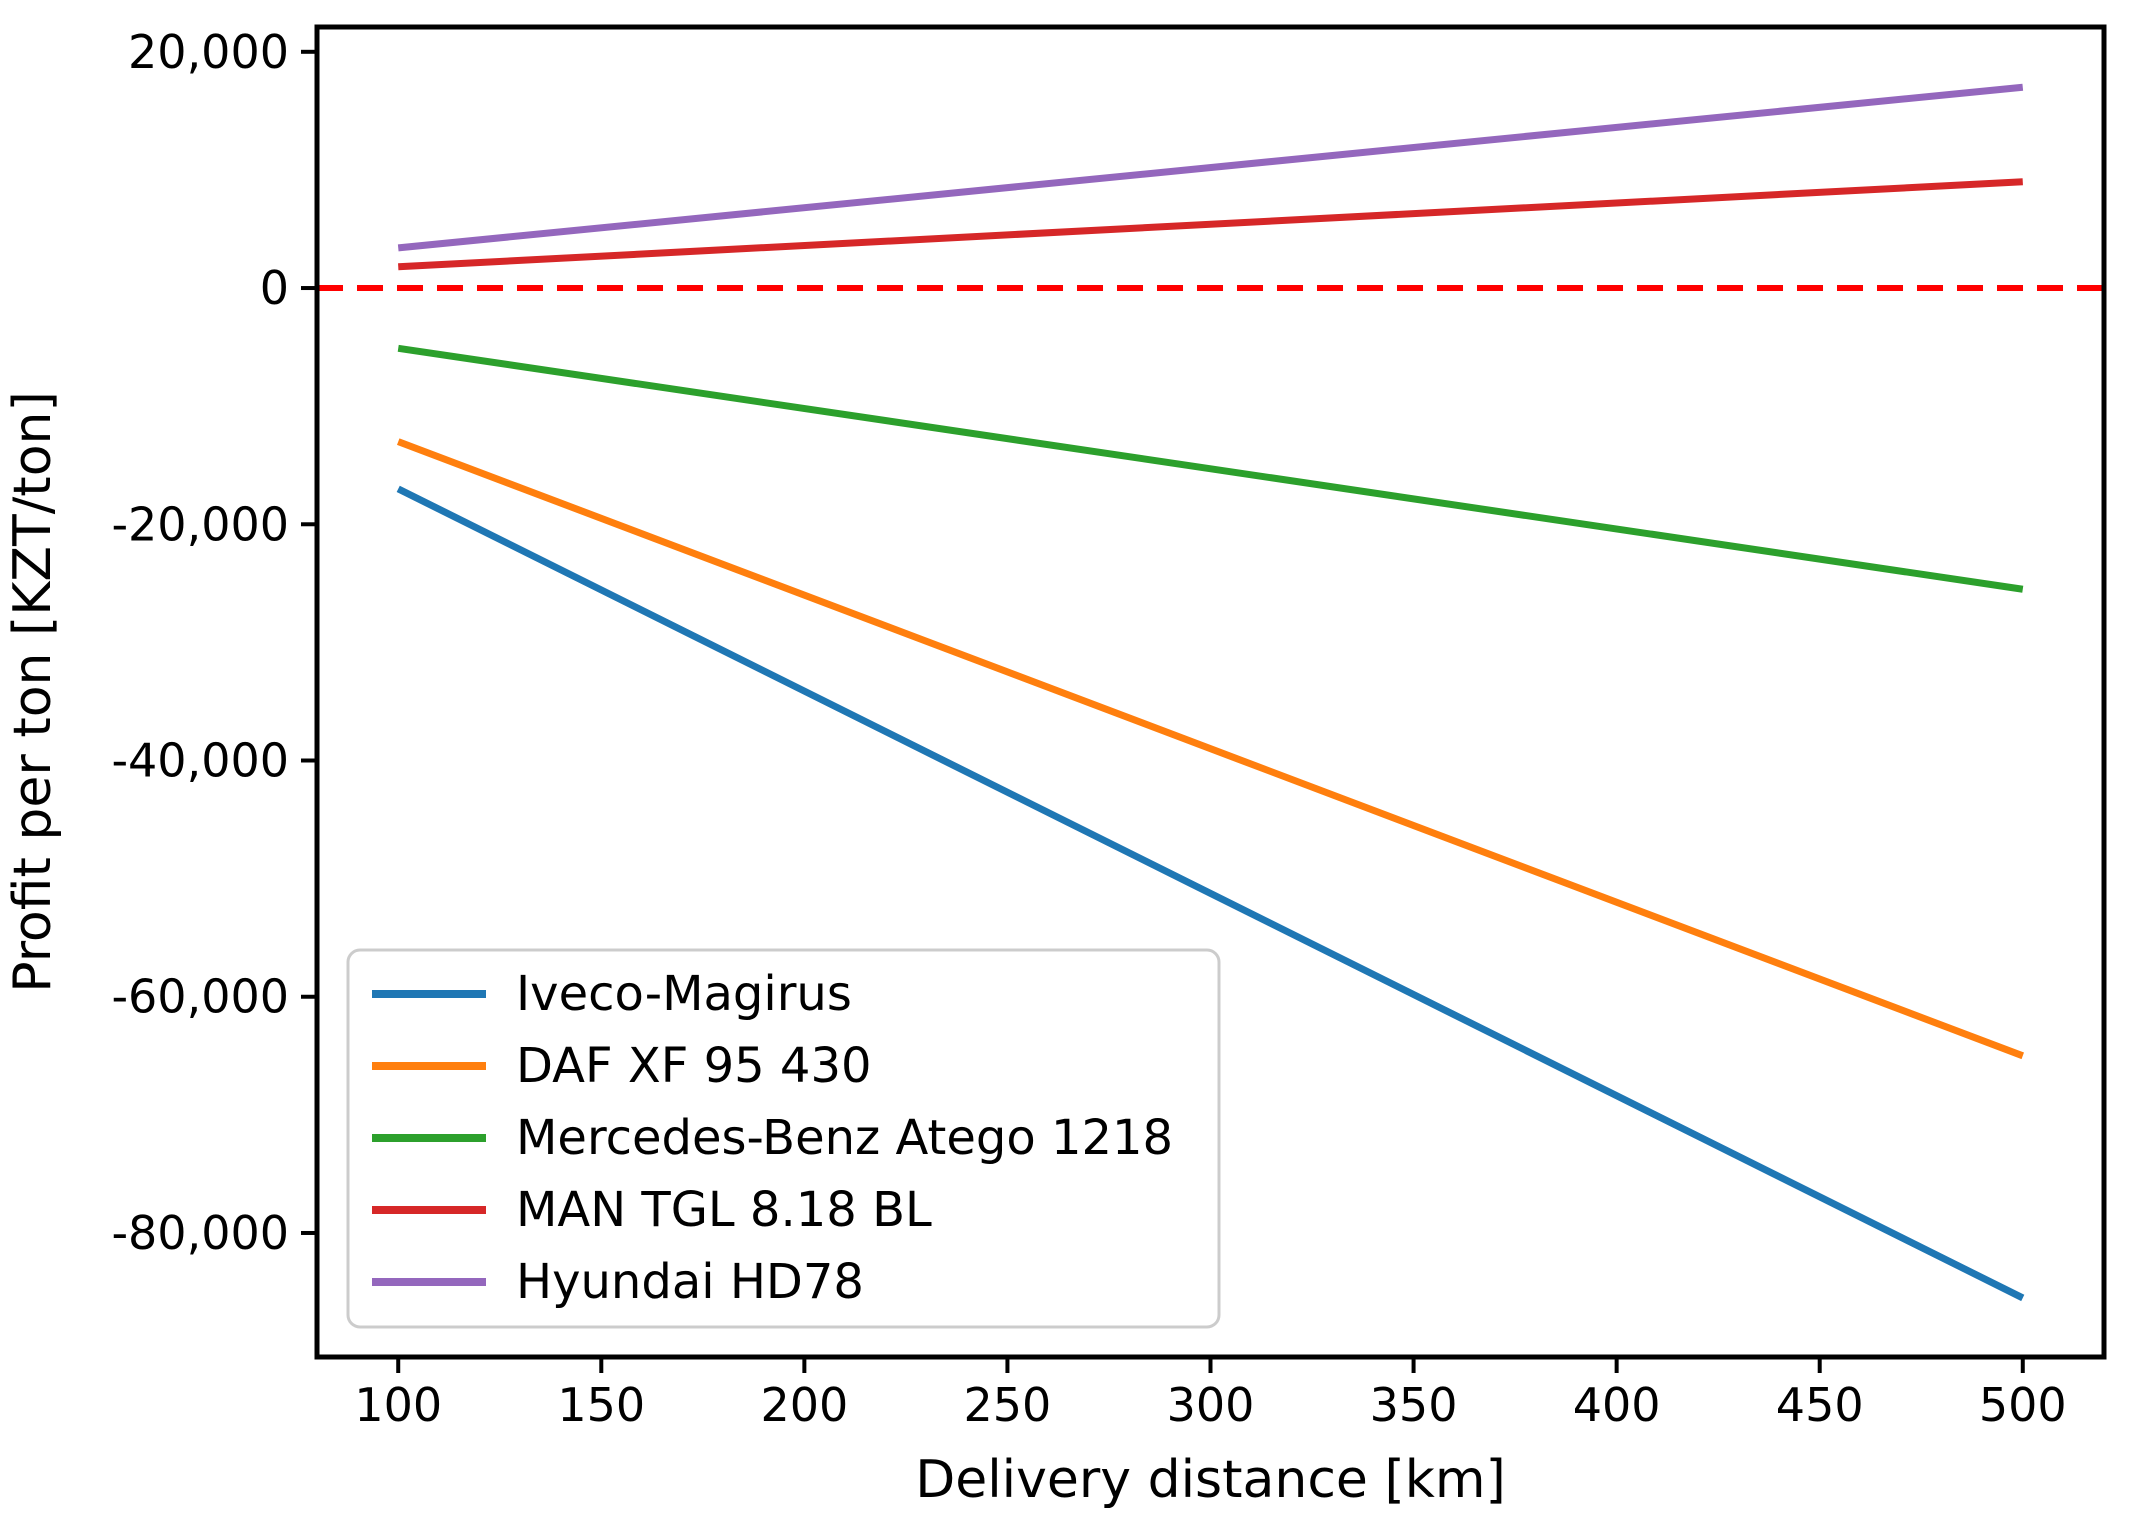  Describe the element at coordinates (1210, 224) in the screenshot. I see `series-line-man-tgl-8-18-bl` at that location.